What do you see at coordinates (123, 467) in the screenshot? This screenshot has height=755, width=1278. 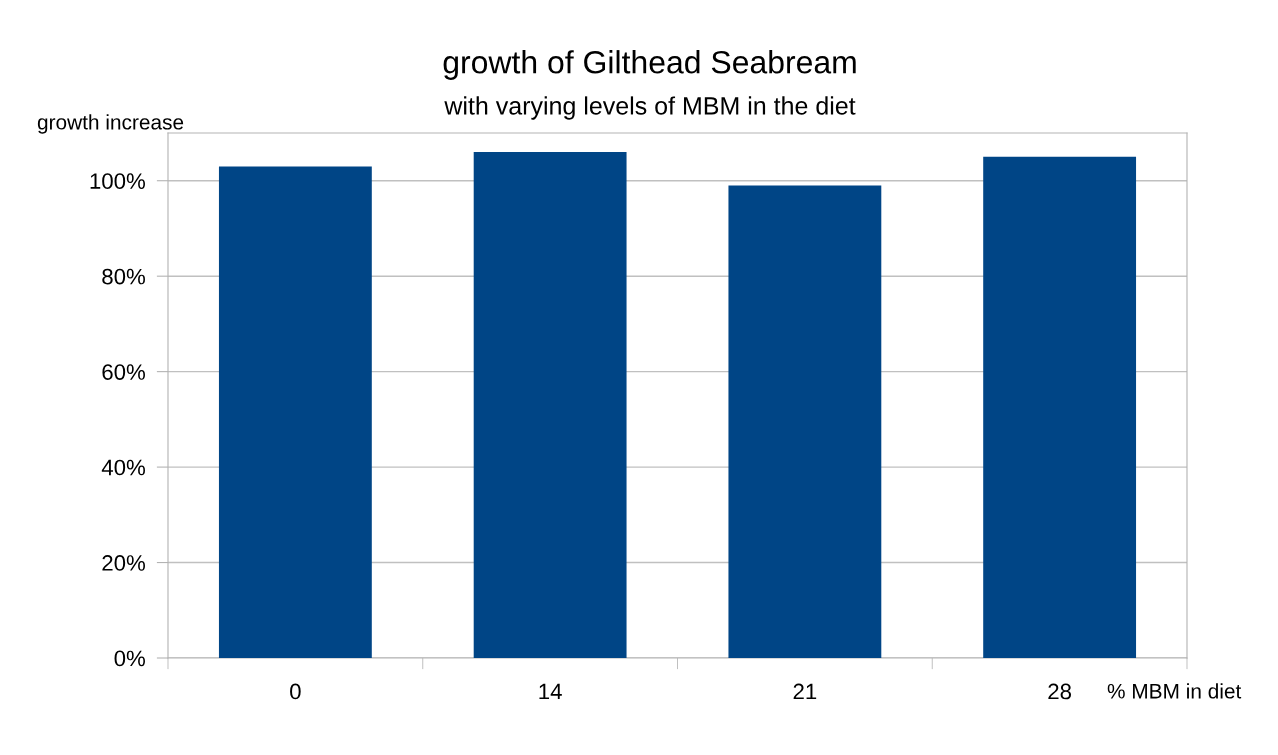 I see `y-tick-label: 40%` at bounding box center [123, 467].